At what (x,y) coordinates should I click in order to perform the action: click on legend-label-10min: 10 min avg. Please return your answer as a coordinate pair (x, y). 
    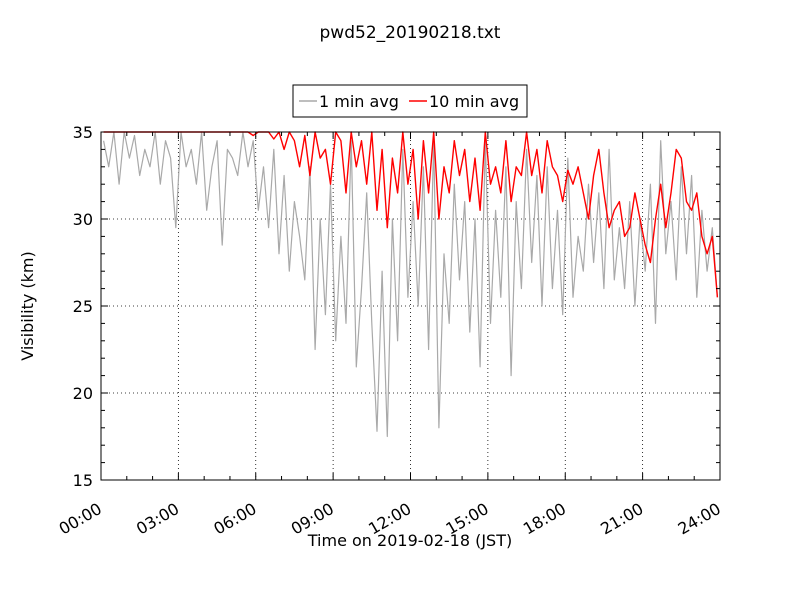
    Looking at the image, I should click on (474, 101).